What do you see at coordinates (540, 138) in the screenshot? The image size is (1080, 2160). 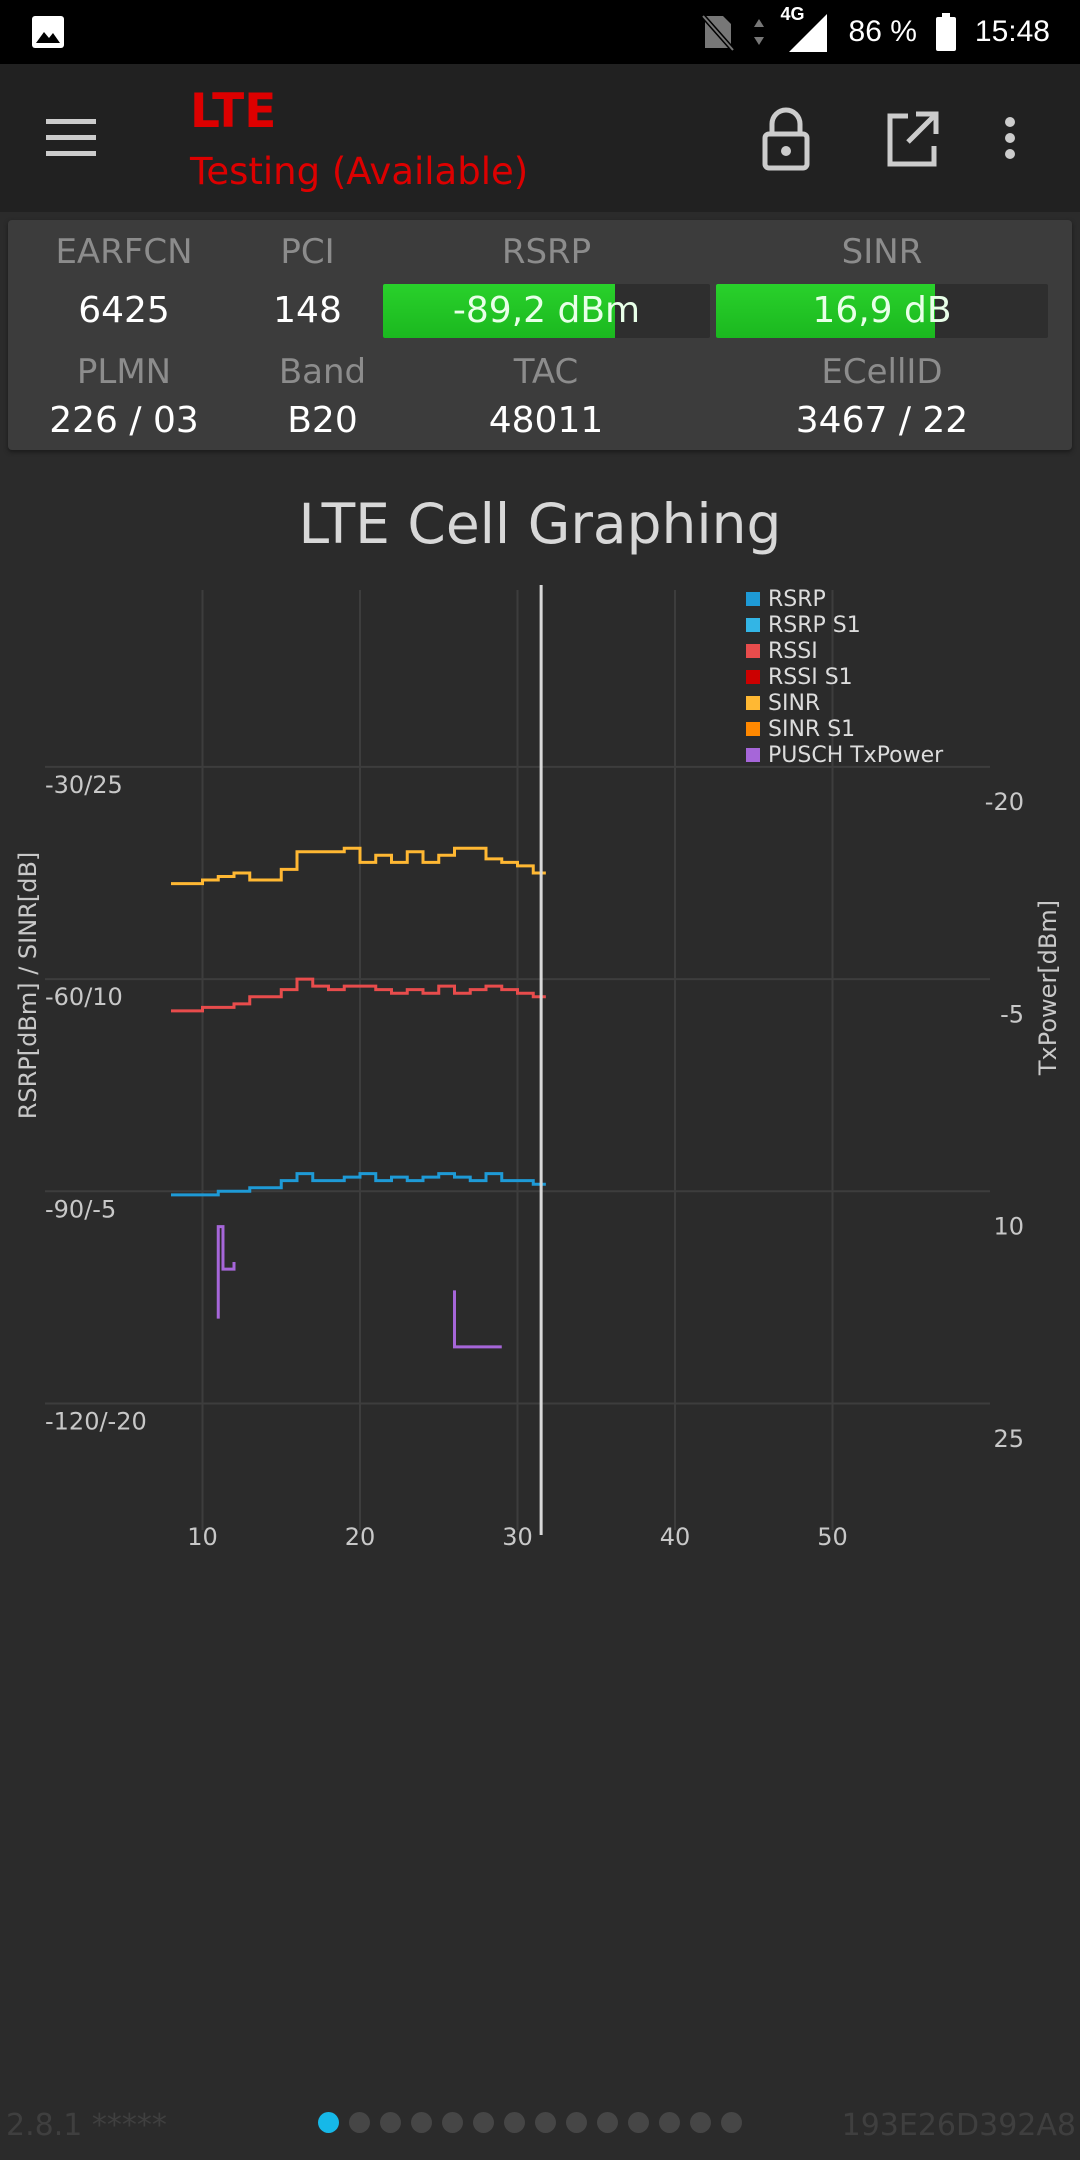 I see `app-toolbar: LTE Testing (Available)` at bounding box center [540, 138].